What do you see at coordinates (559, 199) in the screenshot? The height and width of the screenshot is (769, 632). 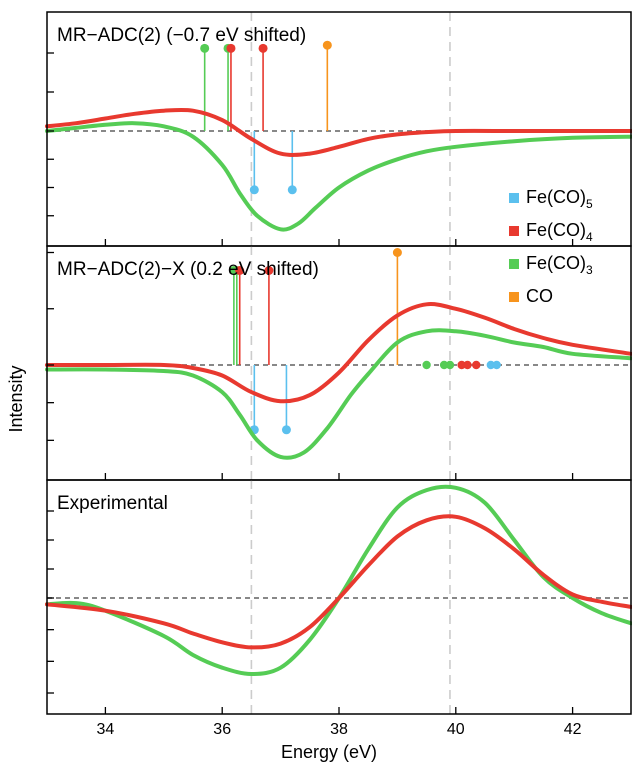 I see `legend-label-FeCO5: Fe(CO)5` at bounding box center [559, 199].